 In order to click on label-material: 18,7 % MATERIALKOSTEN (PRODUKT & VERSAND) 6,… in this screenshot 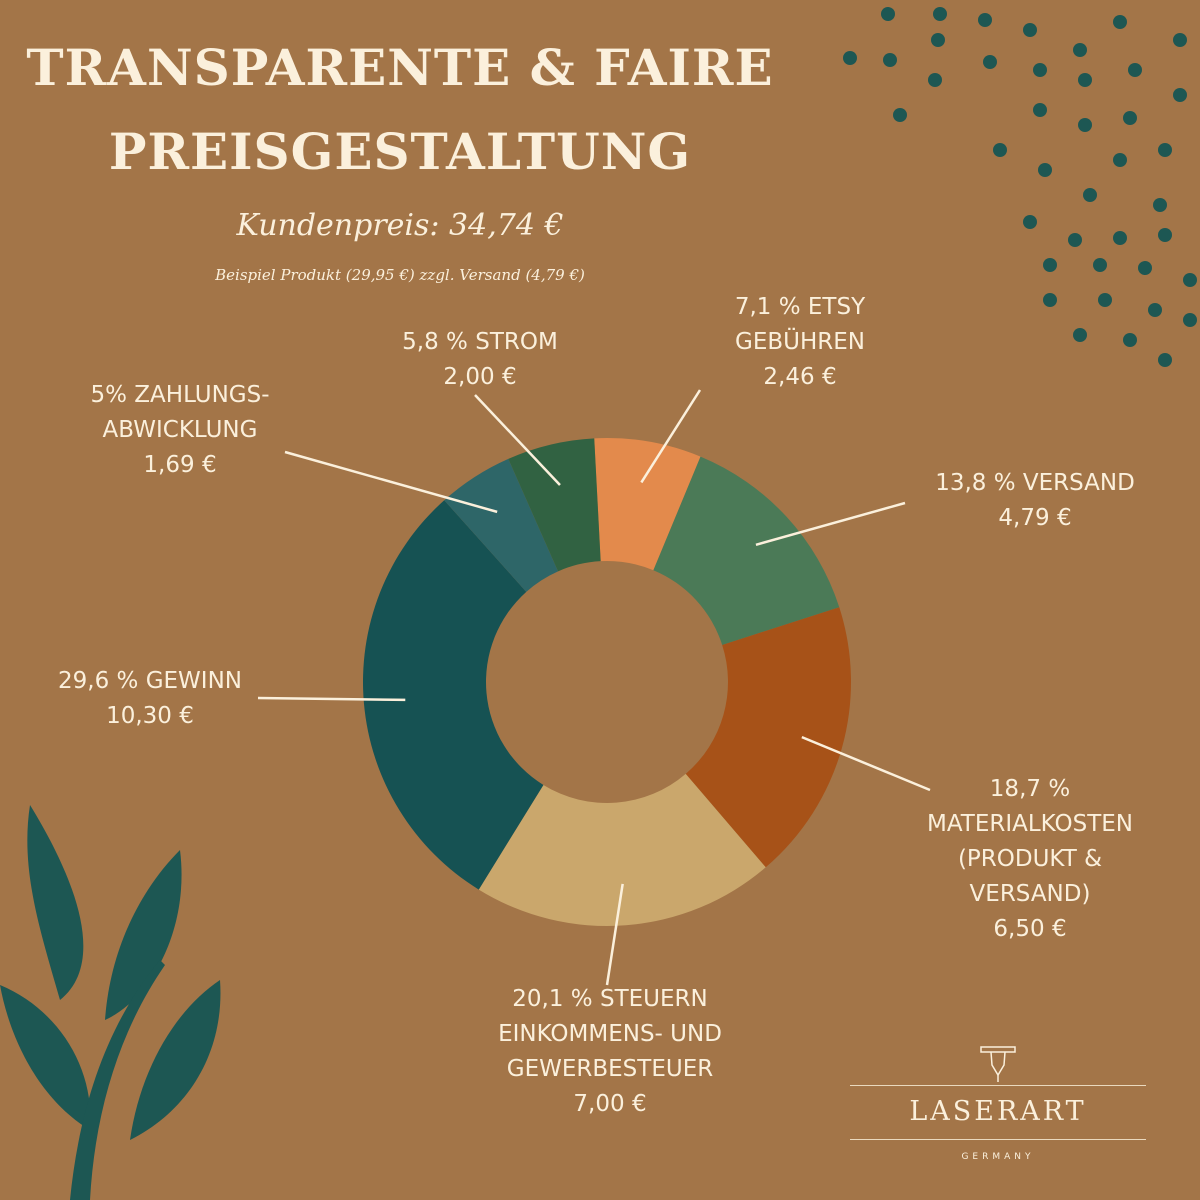, I will do `click(1029, 859)`.